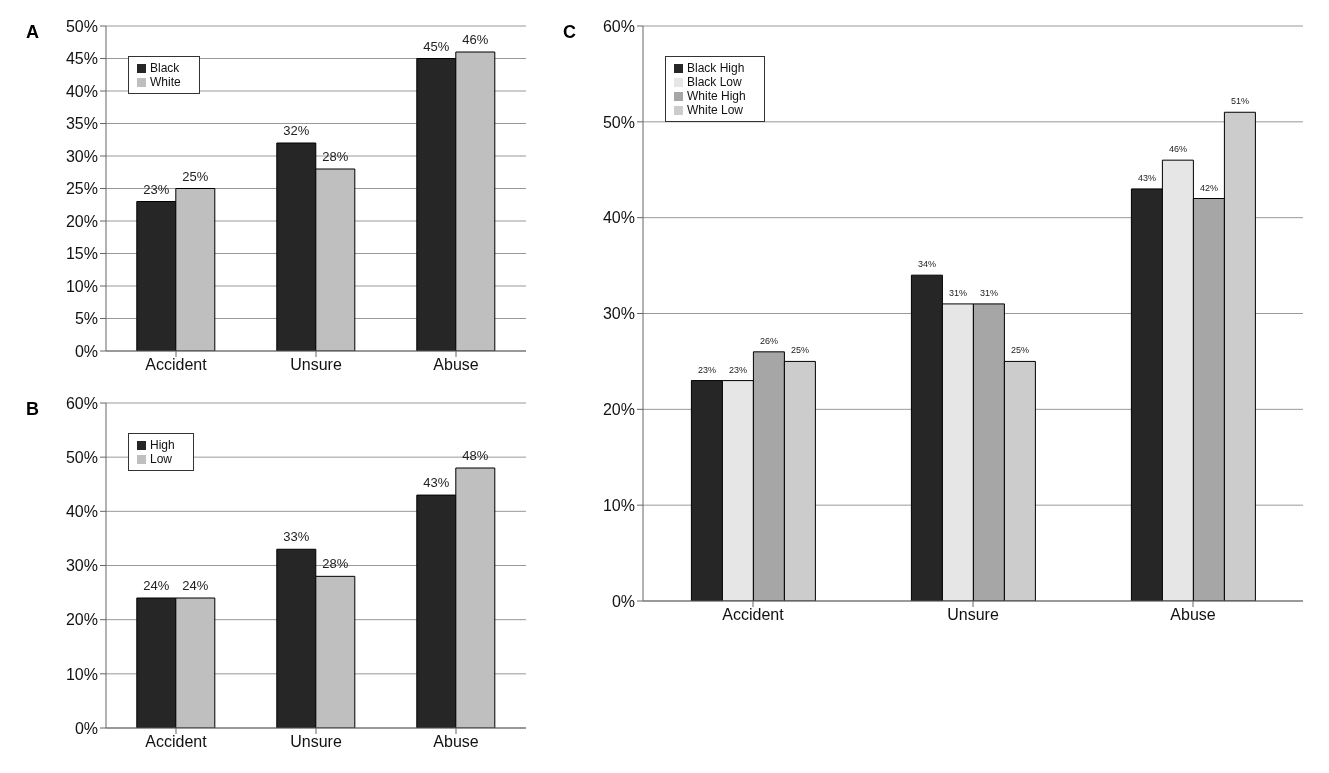 This screenshot has height=773, width=1329. Describe the element at coordinates (768, 340) in the screenshot. I see `data-label: 26%` at that location.